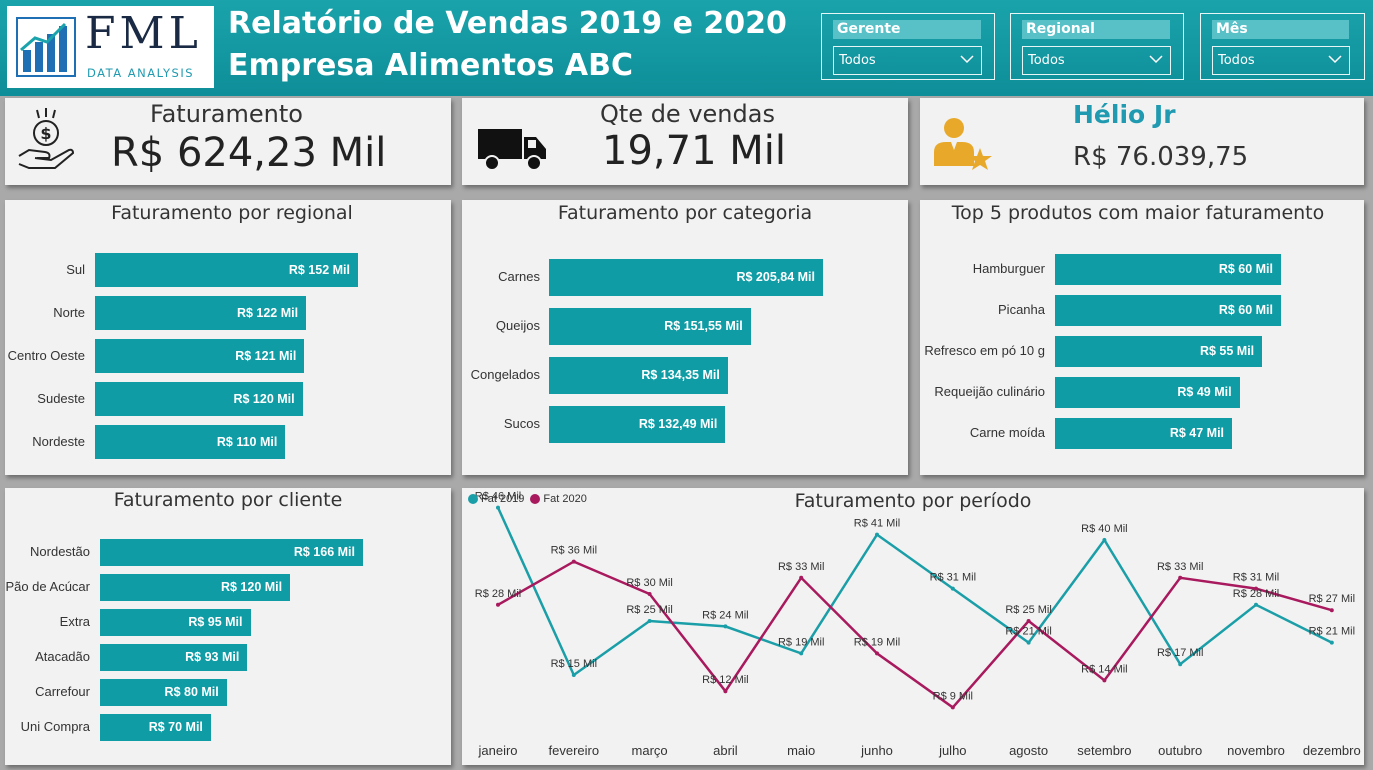 This screenshot has height=770, width=1373. I want to click on filter-regional-select: Todos, so click(1096, 60).